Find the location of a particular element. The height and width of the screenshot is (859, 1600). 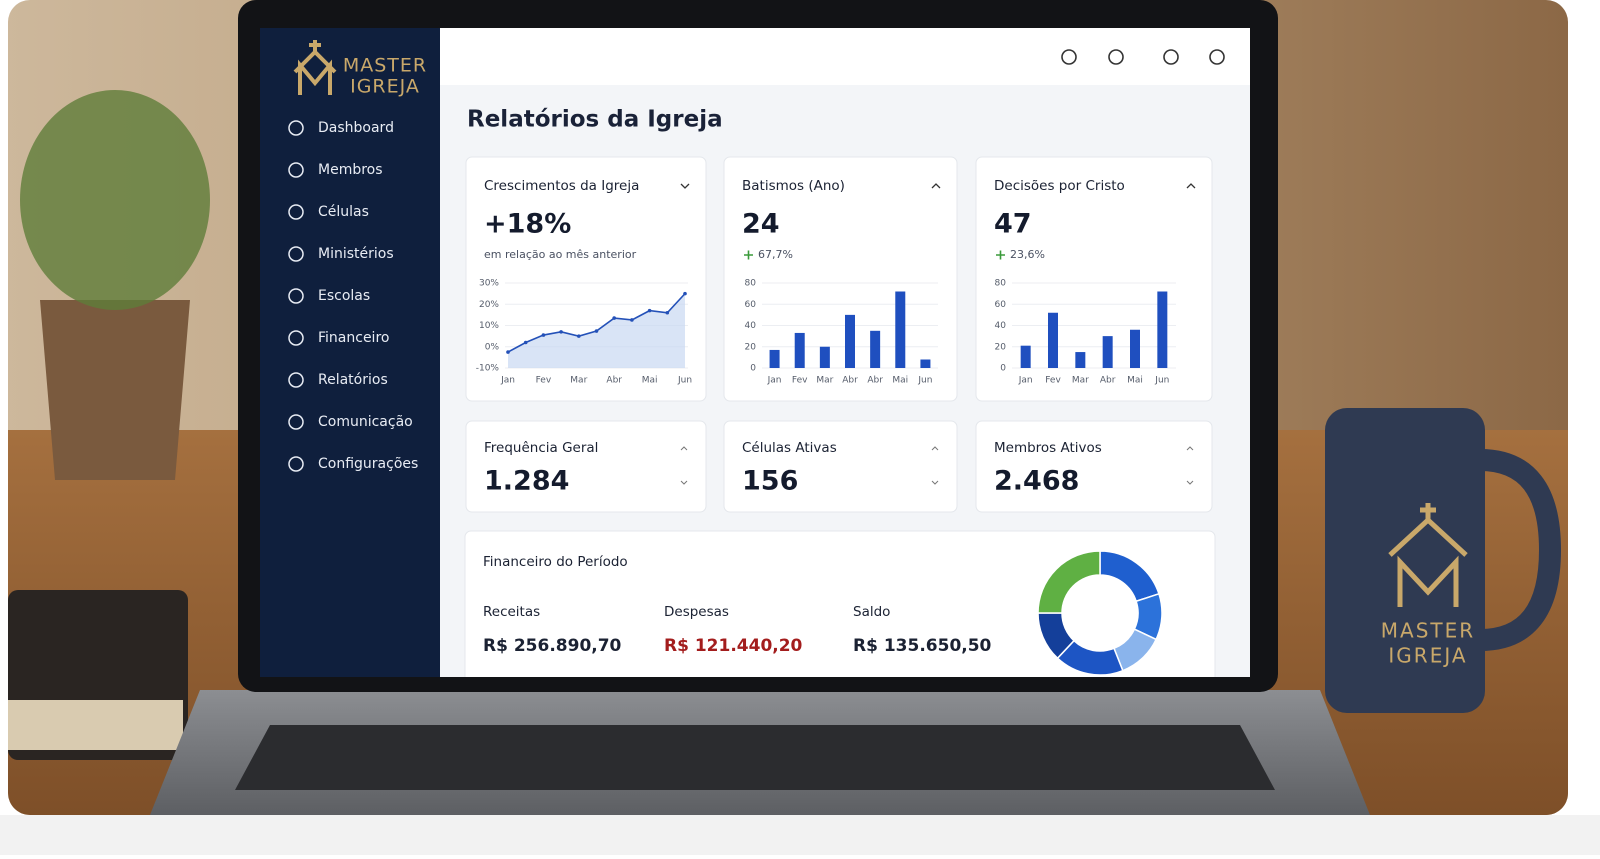

plant is located at coordinates (115, 200).